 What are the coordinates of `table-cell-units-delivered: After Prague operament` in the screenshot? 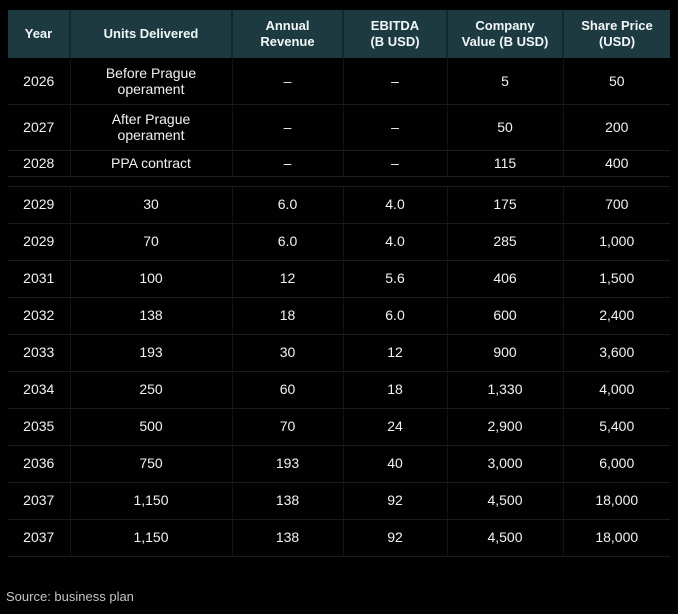 It's located at (150, 127).